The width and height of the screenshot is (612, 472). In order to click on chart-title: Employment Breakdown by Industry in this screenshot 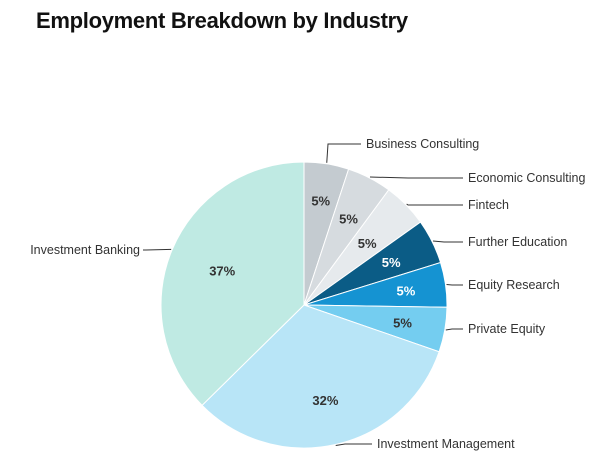, I will do `click(222, 20)`.